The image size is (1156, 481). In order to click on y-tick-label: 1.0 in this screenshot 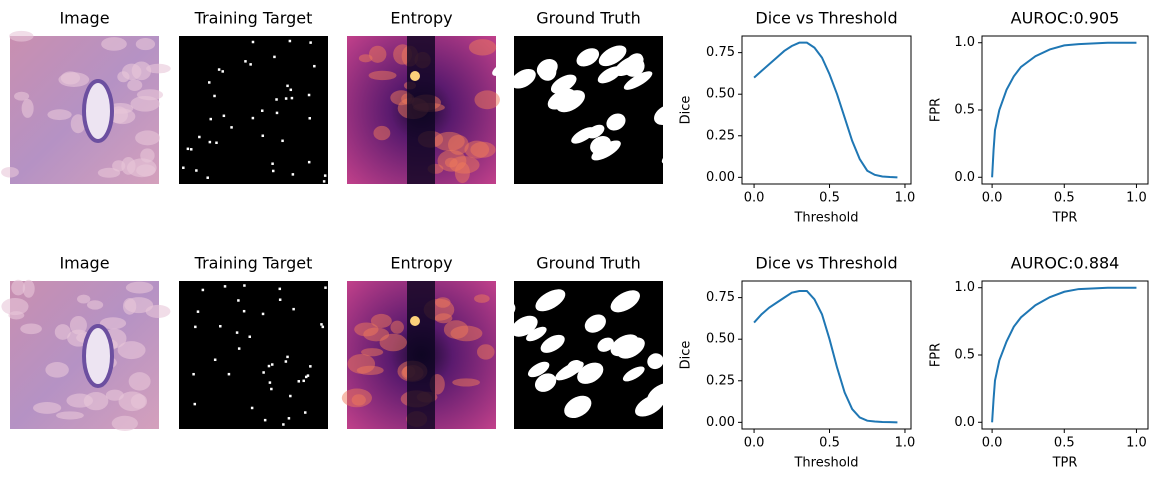, I will do `click(964, 42)`.